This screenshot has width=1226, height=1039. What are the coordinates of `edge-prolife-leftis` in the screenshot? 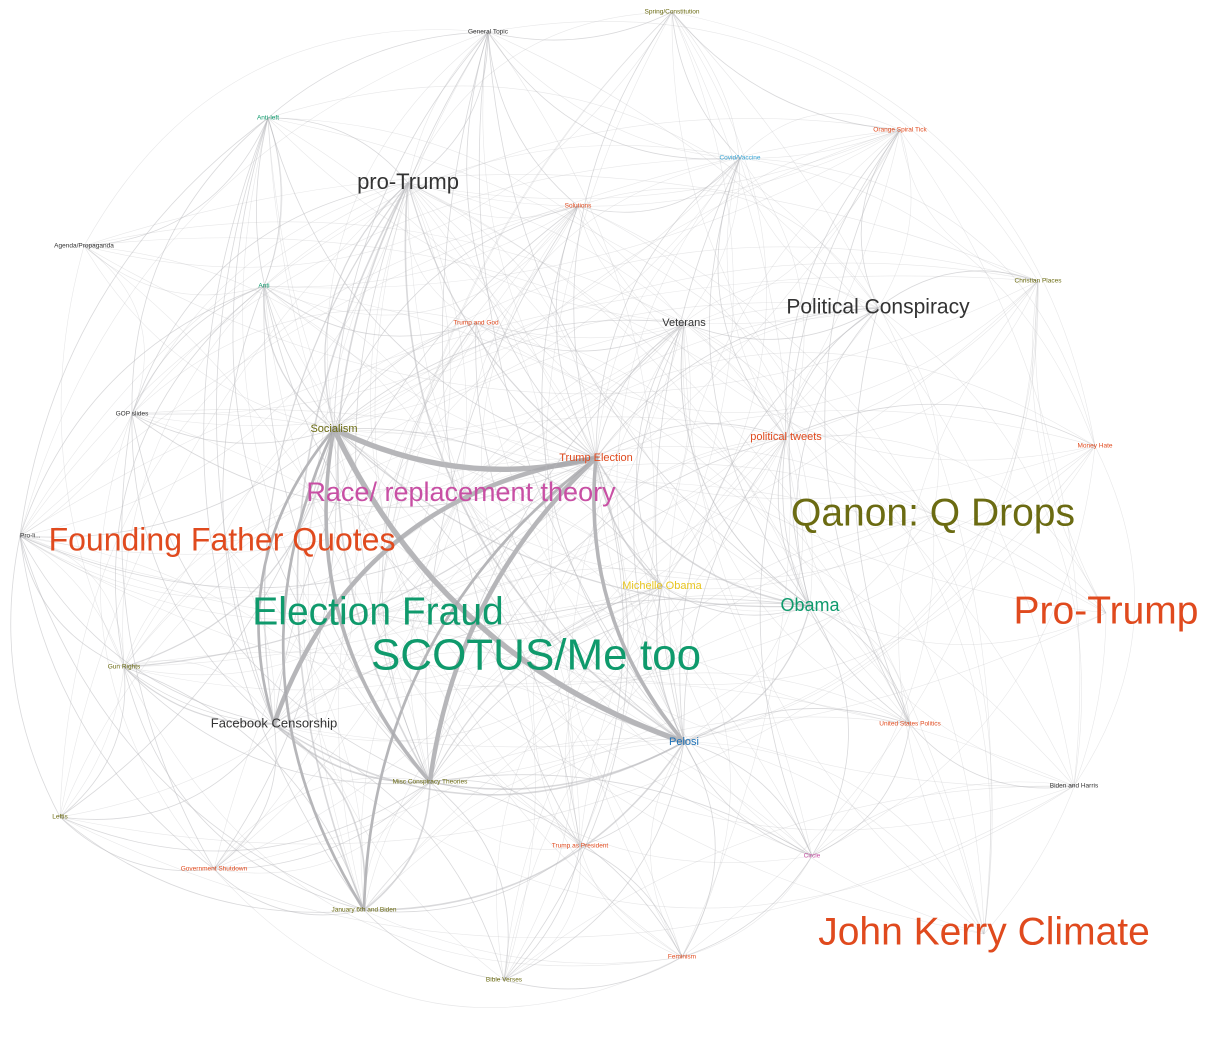 It's located at (35, 676).